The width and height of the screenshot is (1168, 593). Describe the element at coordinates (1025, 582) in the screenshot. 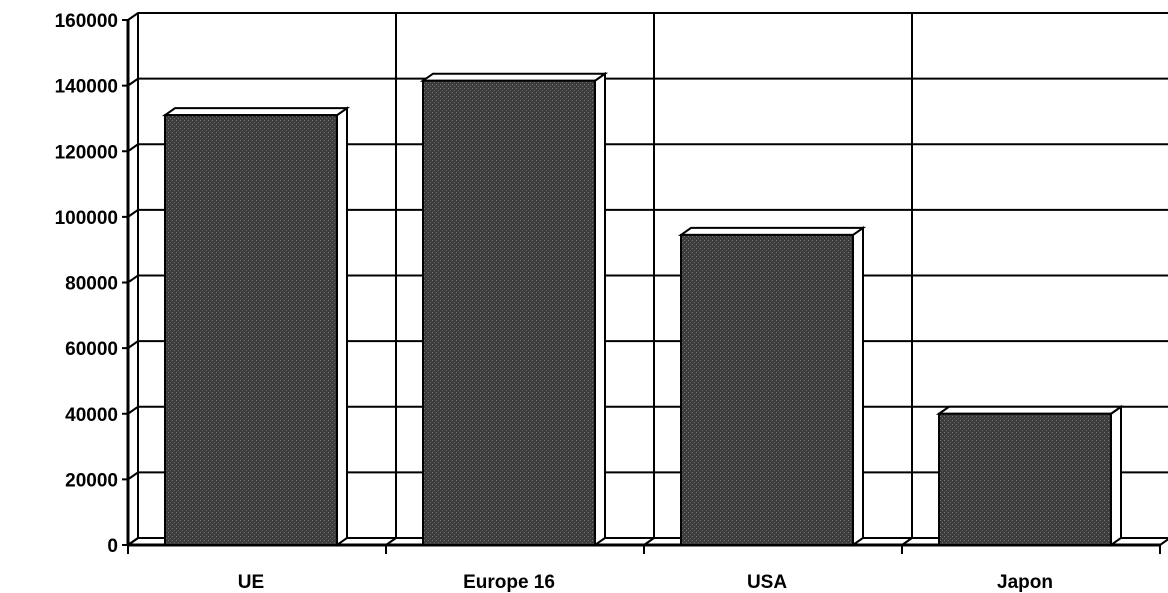

I see `x-category-label: Japon` at that location.